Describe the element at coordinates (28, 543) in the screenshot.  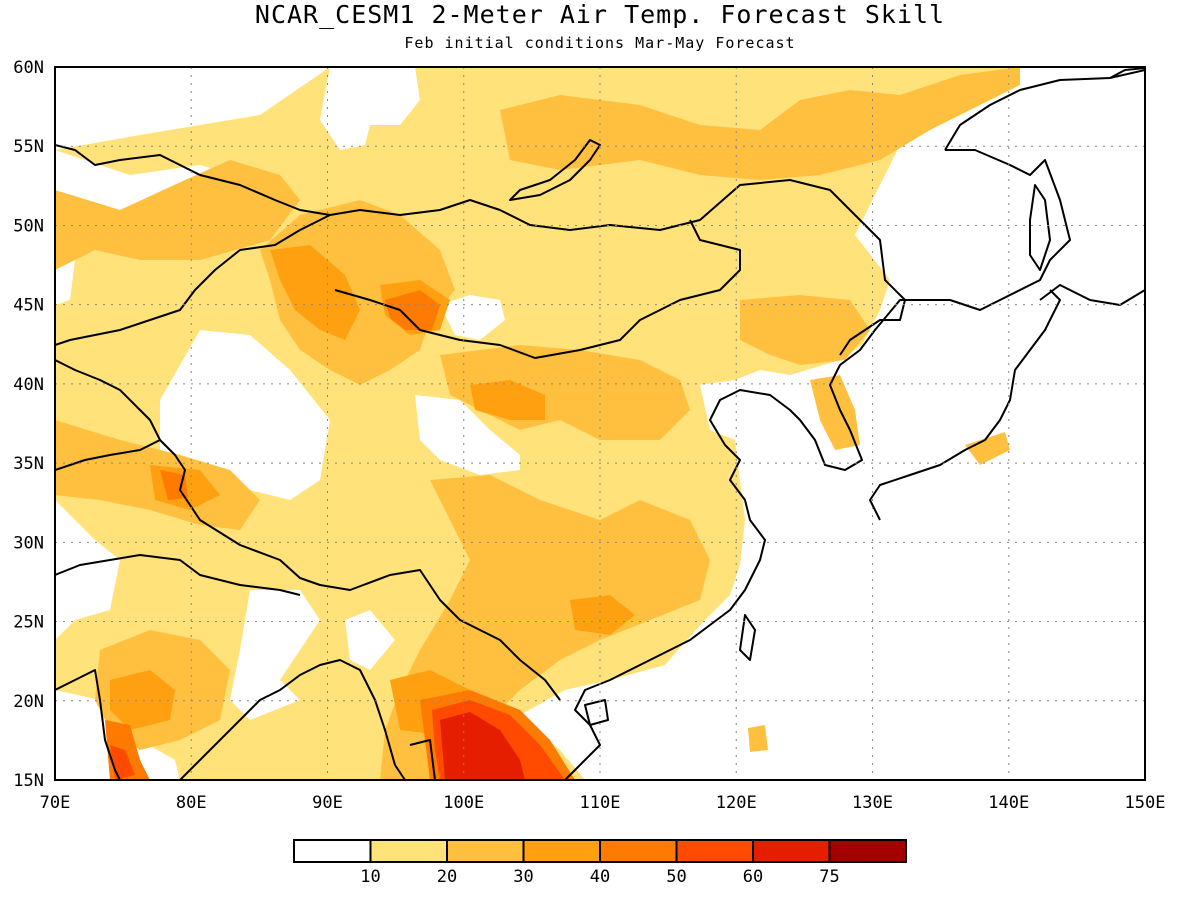
I see `lat-tick-label: 30N` at that location.